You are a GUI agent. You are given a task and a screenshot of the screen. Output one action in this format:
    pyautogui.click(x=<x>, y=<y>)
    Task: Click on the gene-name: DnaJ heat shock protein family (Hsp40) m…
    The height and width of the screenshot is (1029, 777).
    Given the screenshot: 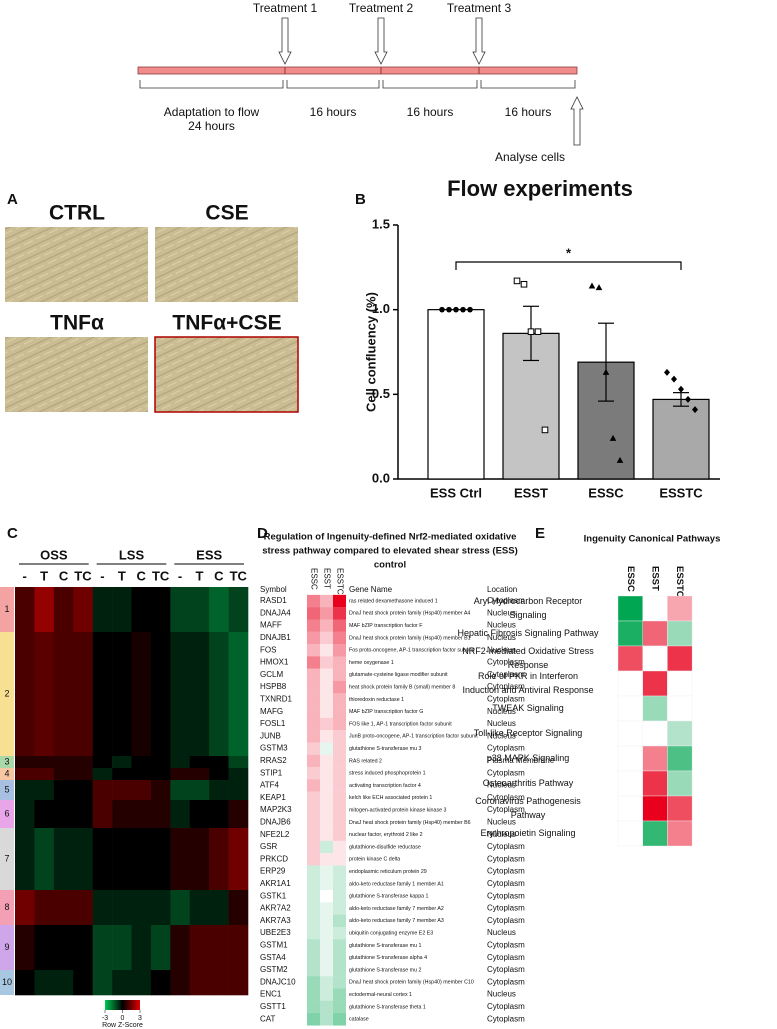 What is the action you would take?
    pyautogui.click(x=410, y=823)
    